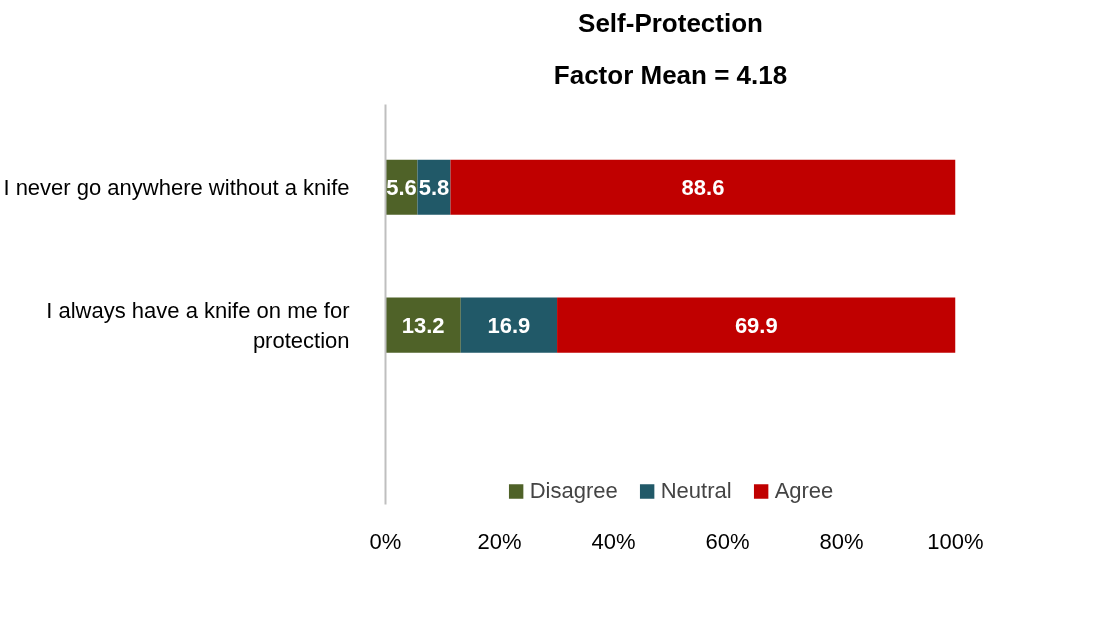 Image resolution: width=1120 pixels, height=626 pixels. Describe the element at coordinates (176, 187) in the screenshot. I see `y-tick-label: I never go anywhere without a knife` at that location.